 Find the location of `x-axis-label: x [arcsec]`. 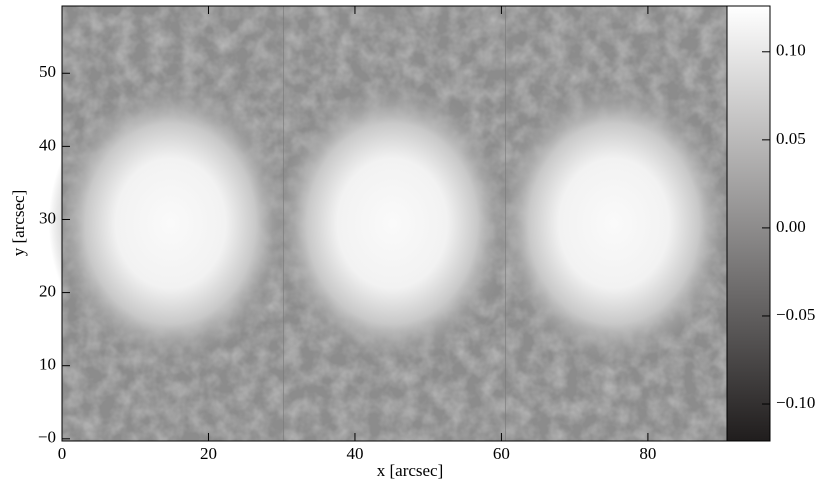

x-axis-label: x [arcsec] is located at coordinates (410, 470).